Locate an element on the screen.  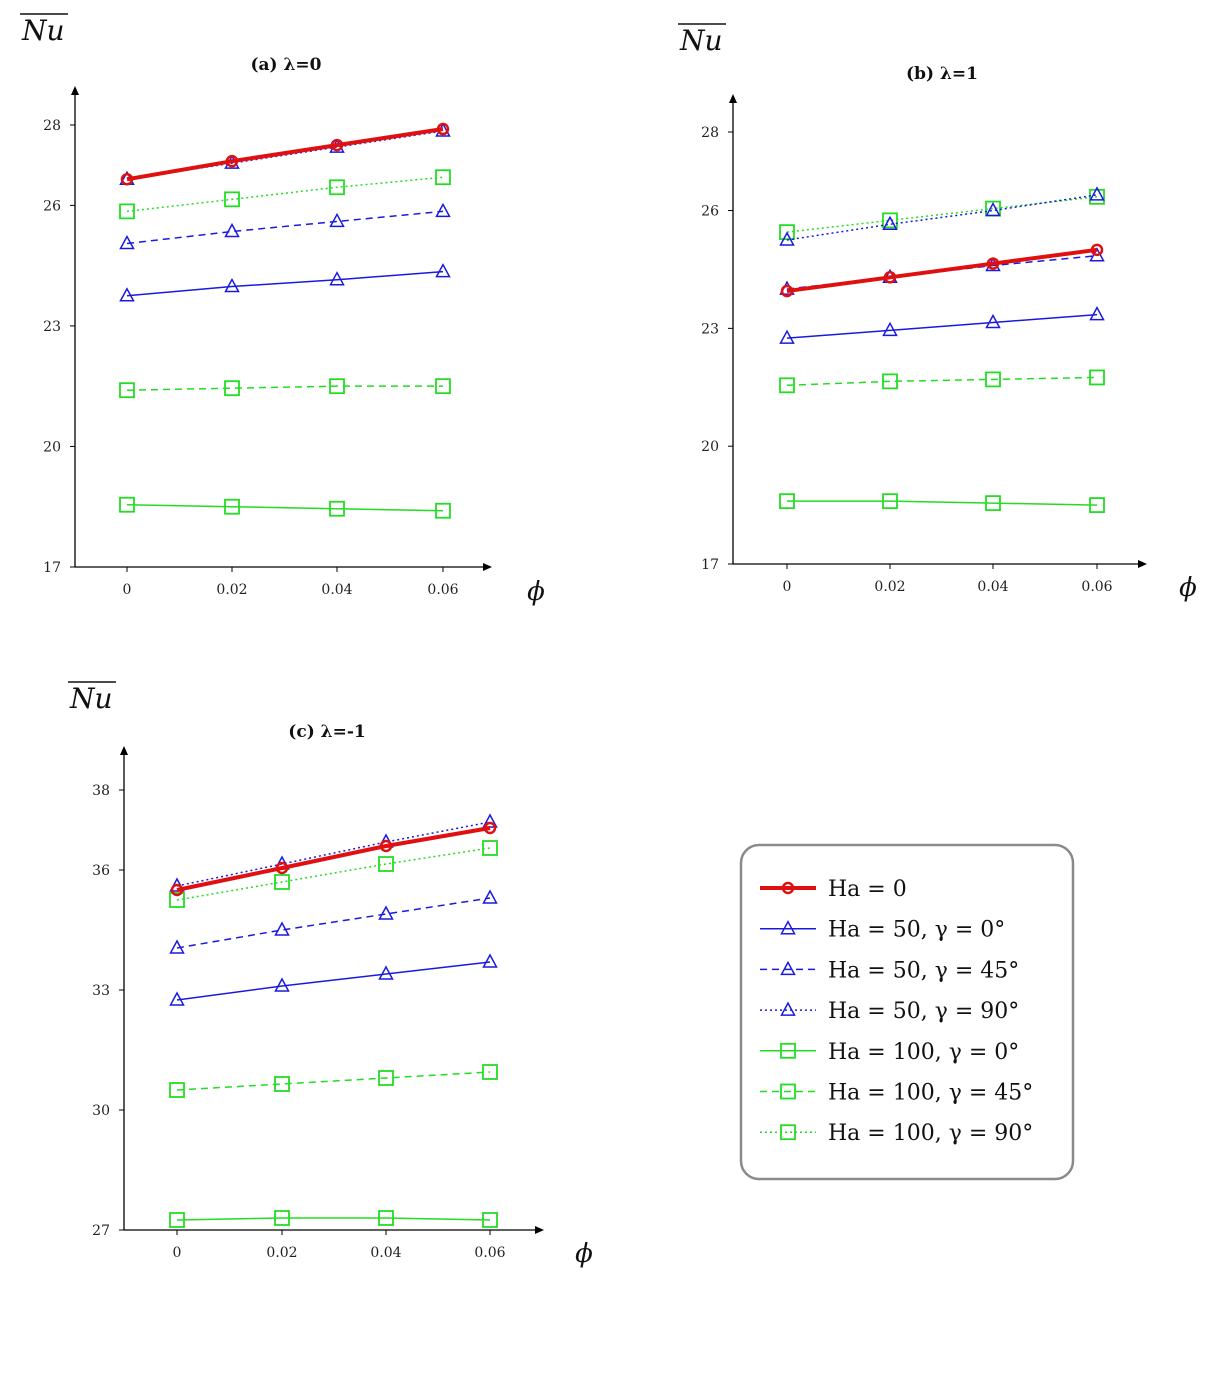
legend-entry-ha0: Ha = 0 is located at coordinates (833, 889).